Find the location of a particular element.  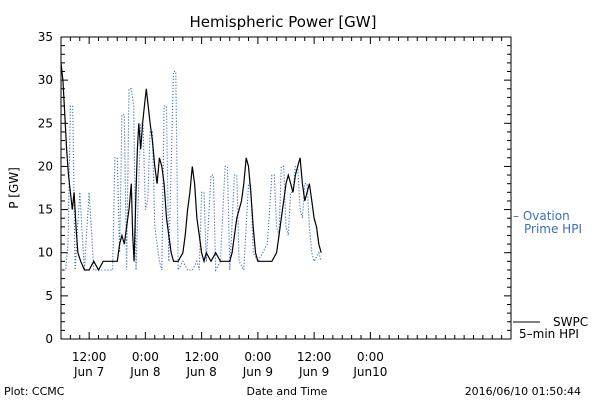

y-tick-label: 35 is located at coordinates (45, 37).